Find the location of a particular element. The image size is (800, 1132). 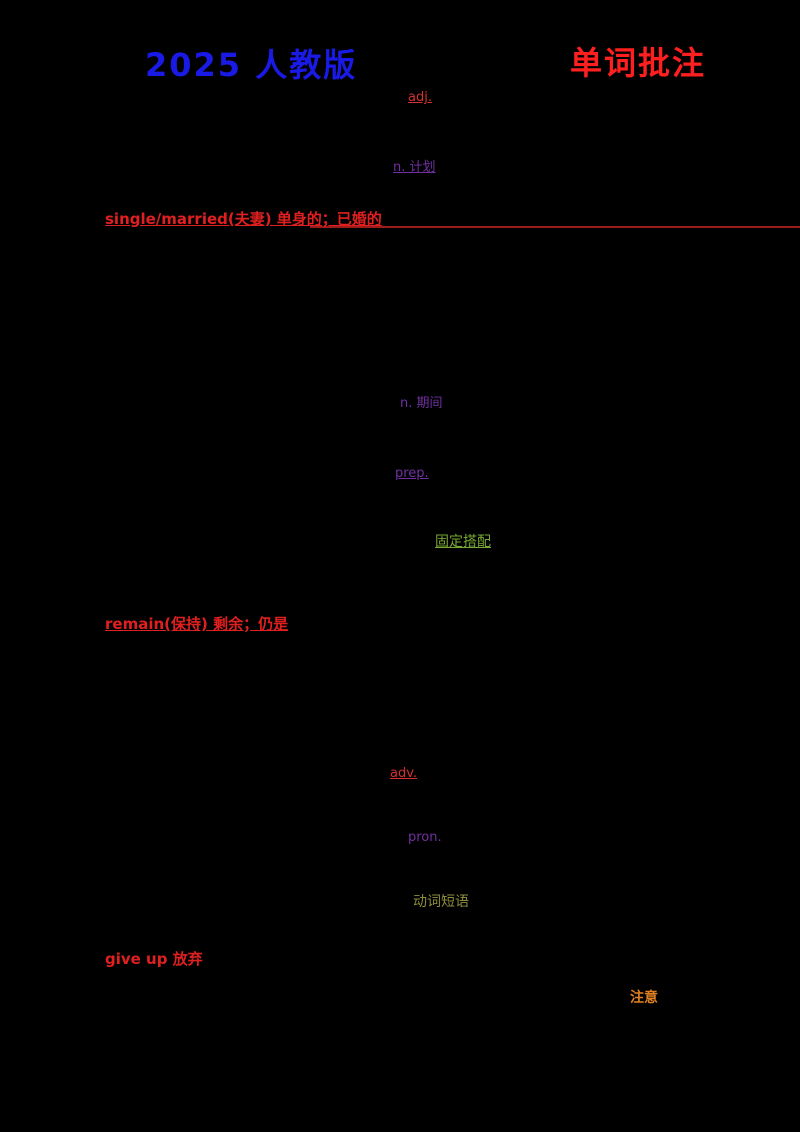

note-label: 注意 is located at coordinates (644, 998).